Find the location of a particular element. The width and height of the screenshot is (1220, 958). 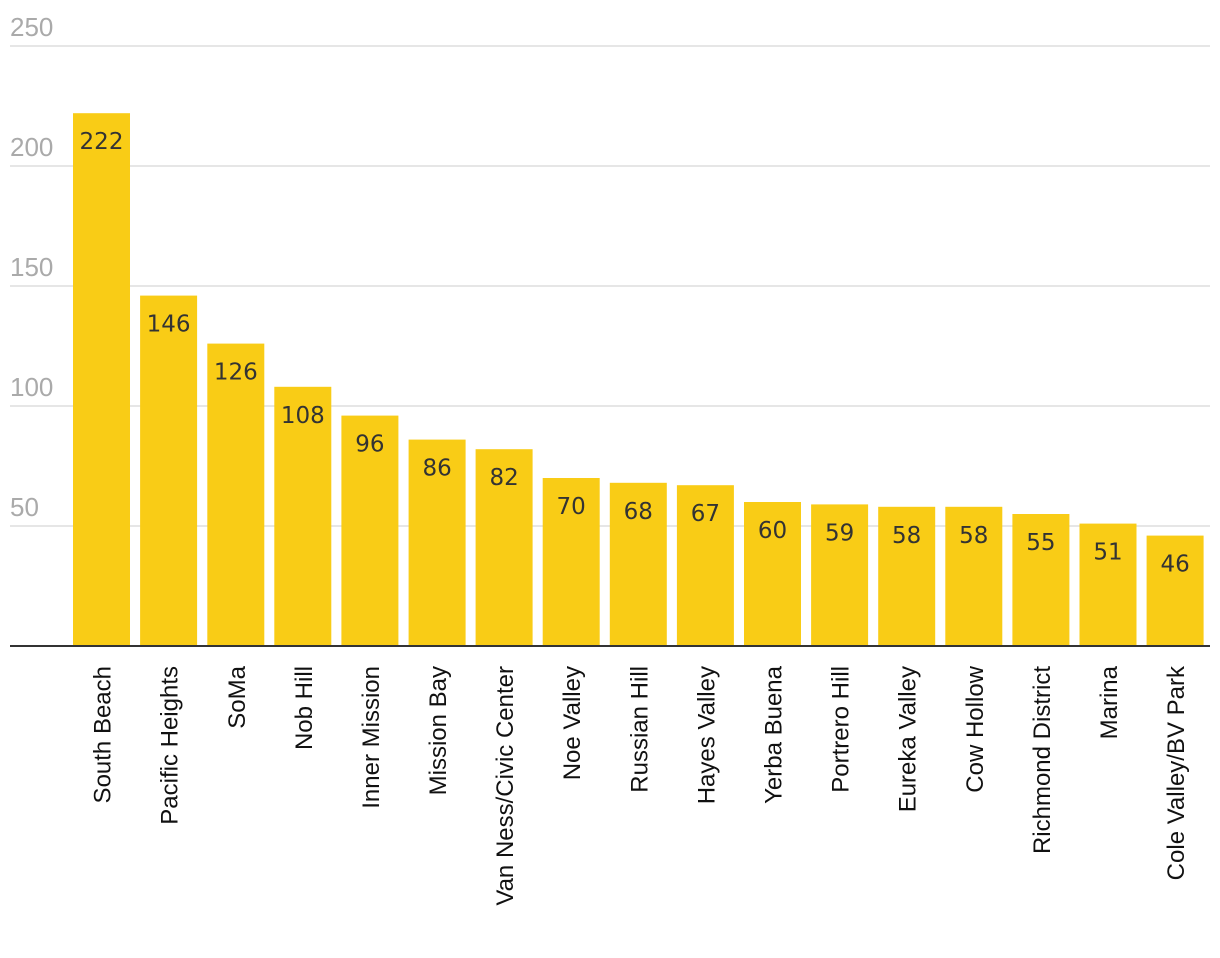

value-label-9: 67 is located at coordinates (705, 514).